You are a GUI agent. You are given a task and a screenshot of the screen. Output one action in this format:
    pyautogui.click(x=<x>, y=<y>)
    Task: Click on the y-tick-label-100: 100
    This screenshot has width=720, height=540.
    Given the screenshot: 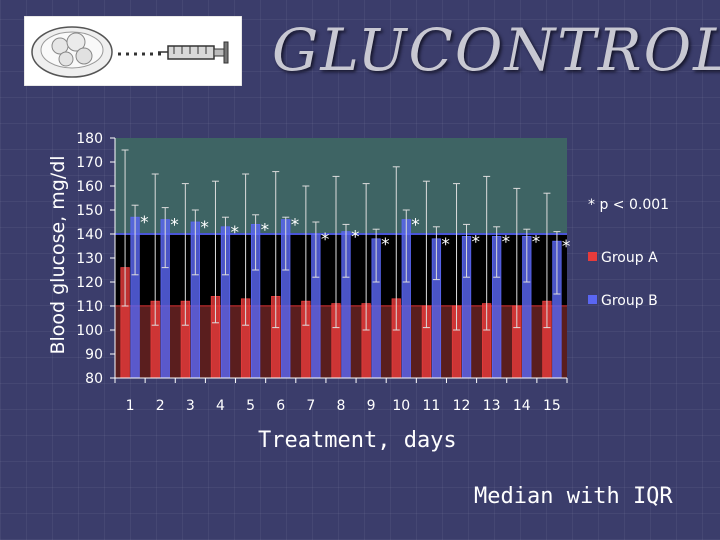 What is the action you would take?
    pyautogui.click(x=89, y=331)
    